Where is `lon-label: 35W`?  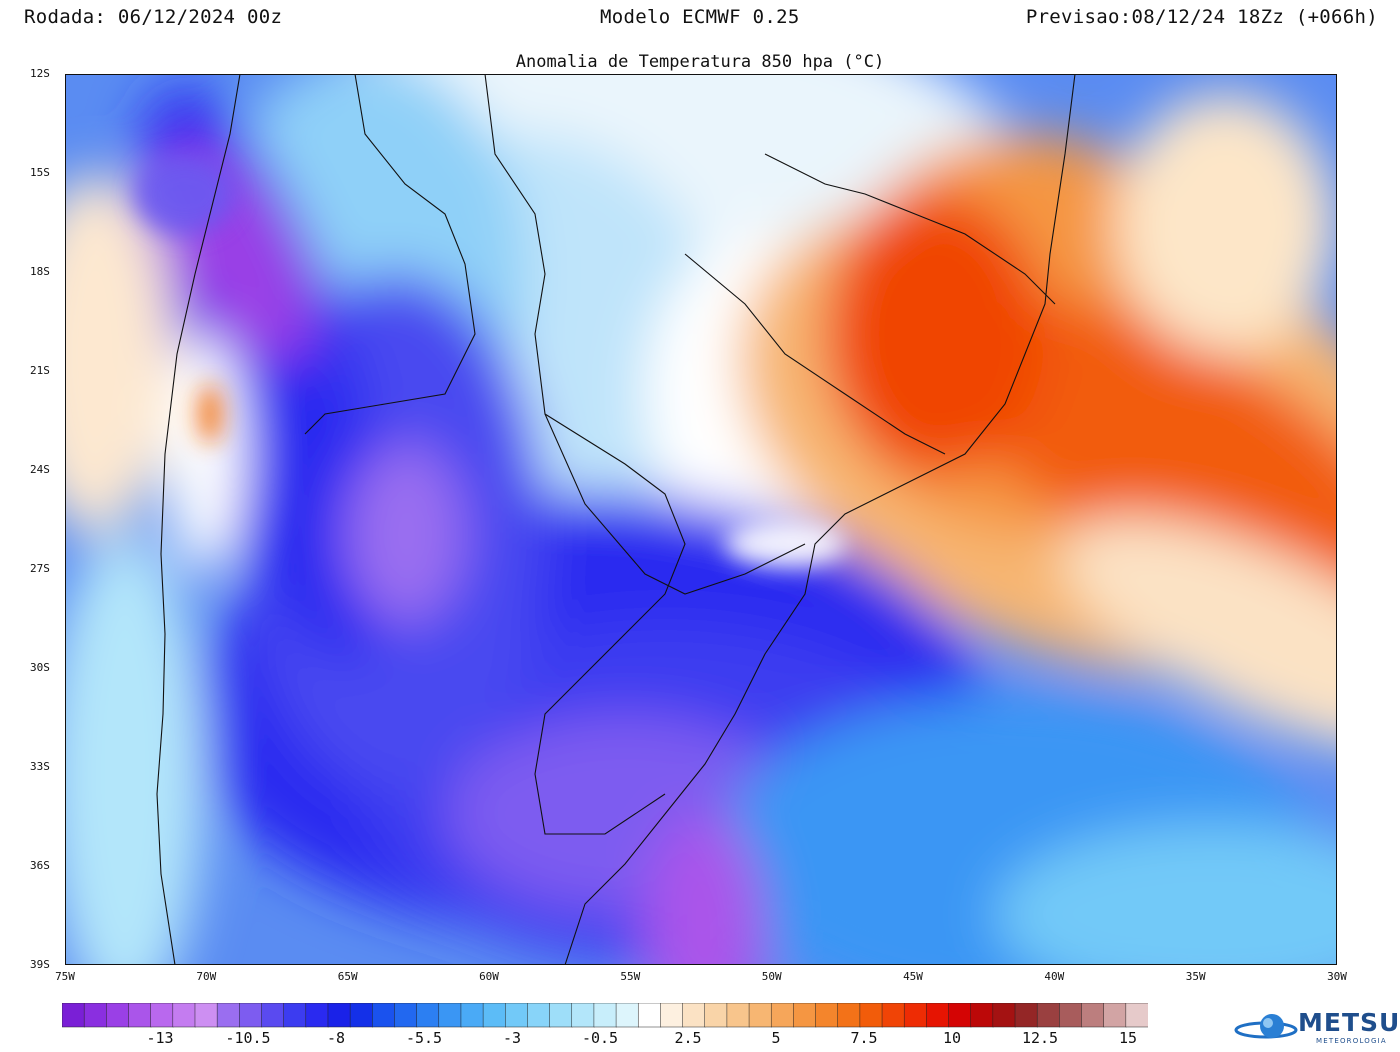
lon-label: 35W is located at coordinates (1195, 976).